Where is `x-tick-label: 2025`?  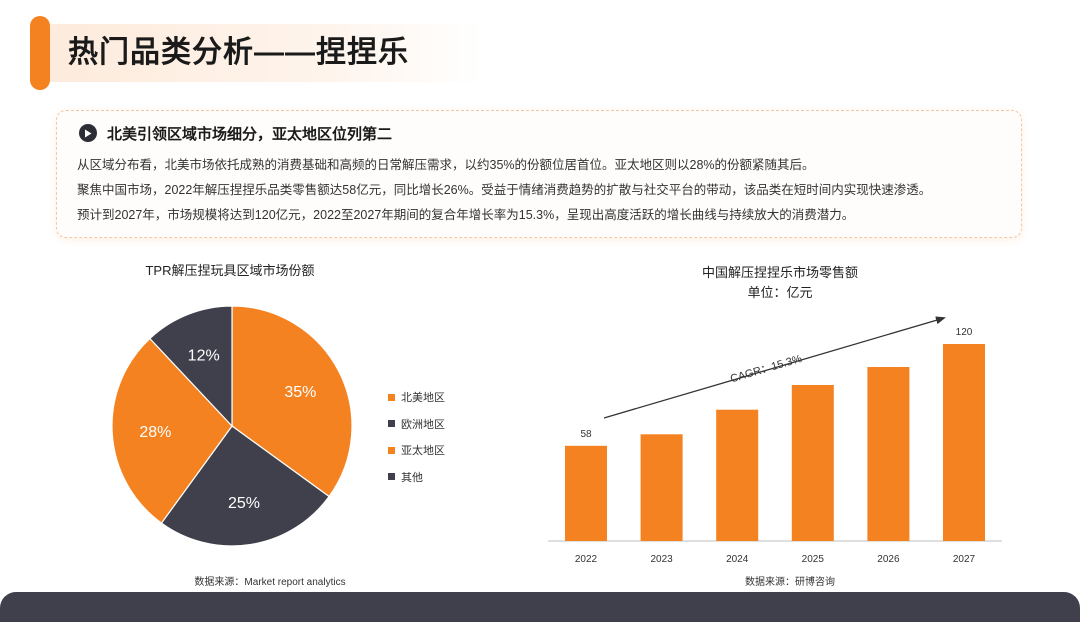 x-tick-label: 2025 is located at coordinates (813, 559).